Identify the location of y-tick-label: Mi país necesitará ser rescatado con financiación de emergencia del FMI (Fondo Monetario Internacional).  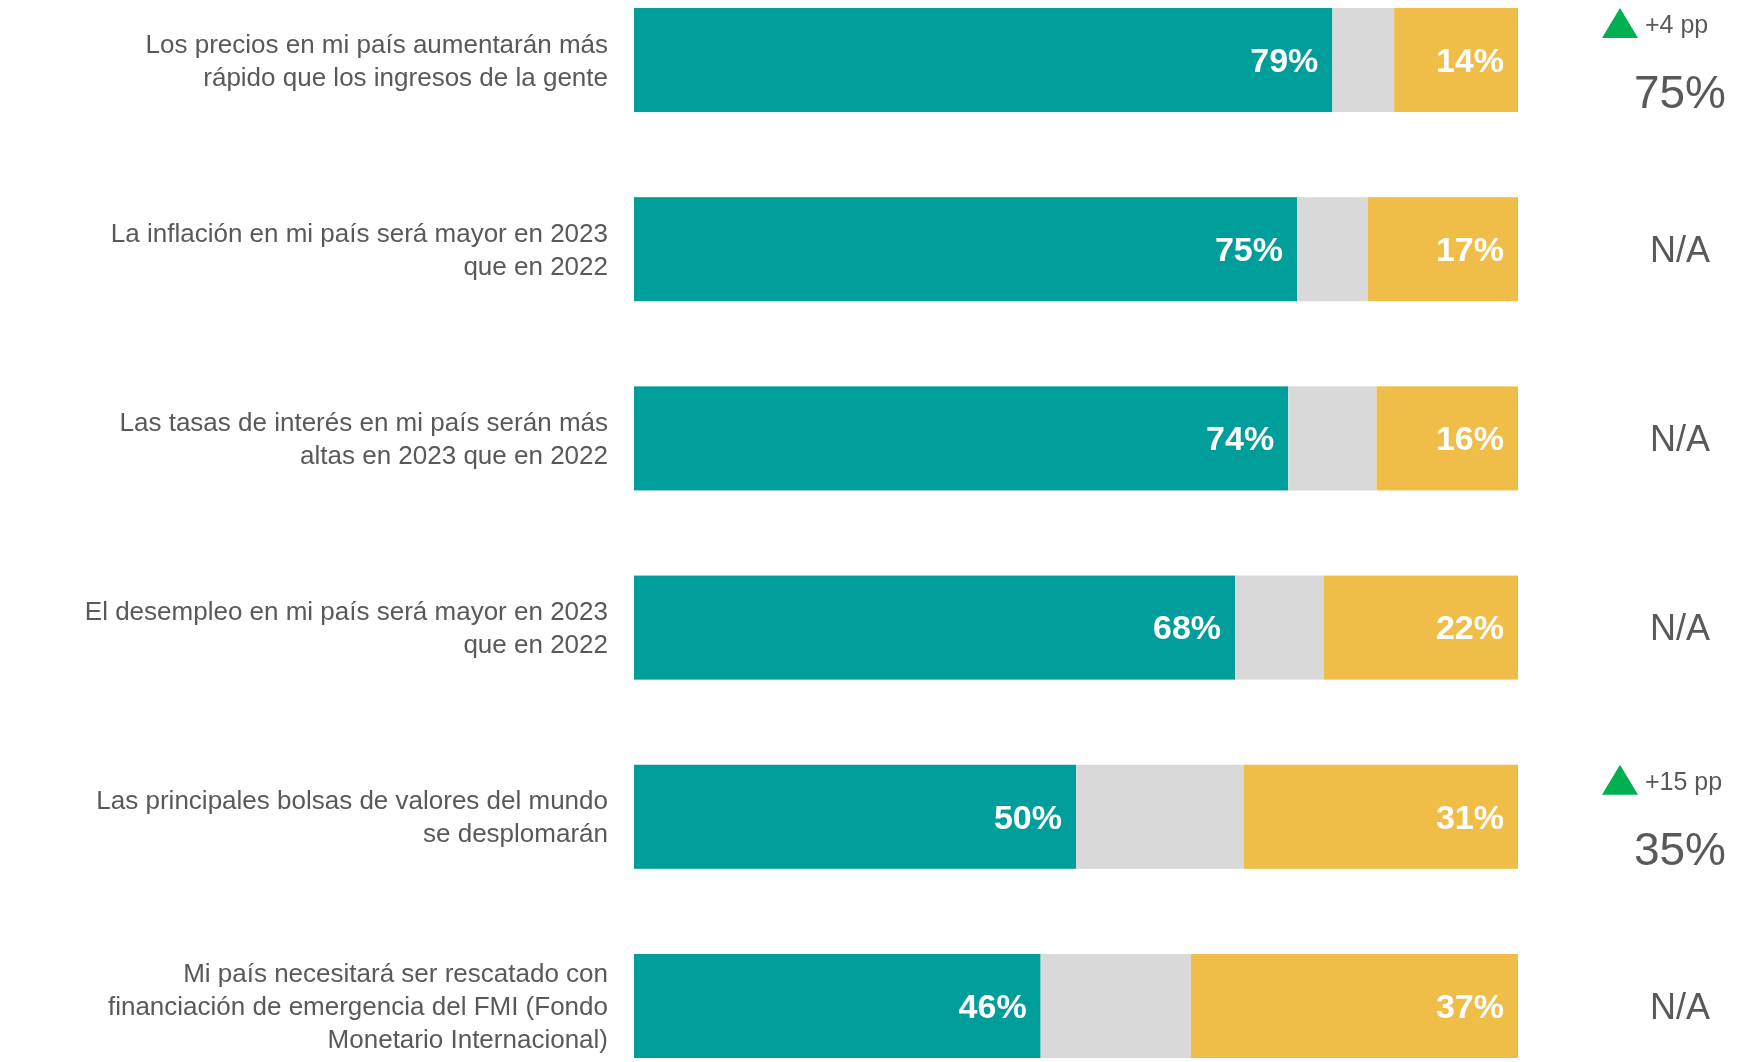
(357, 1006).